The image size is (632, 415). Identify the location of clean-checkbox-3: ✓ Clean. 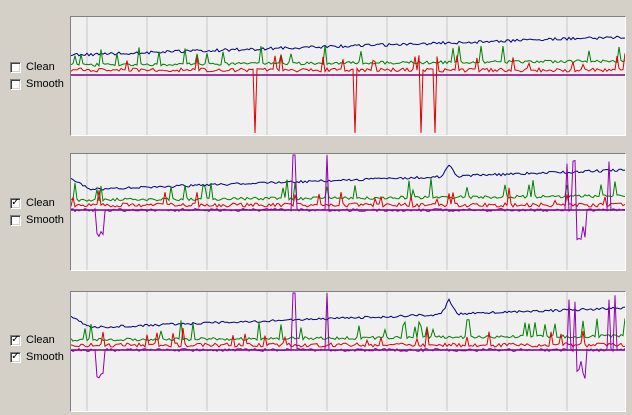
(32, 340).